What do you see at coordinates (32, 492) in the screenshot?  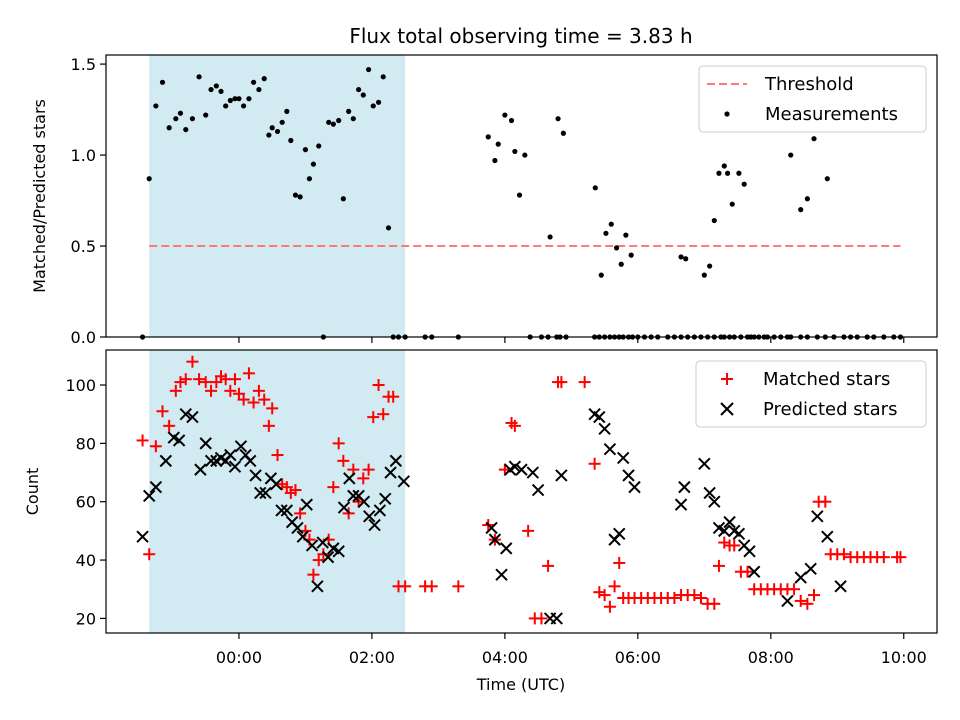 I see `count-y-axis-label: Count` at bounding box center [32, 492].